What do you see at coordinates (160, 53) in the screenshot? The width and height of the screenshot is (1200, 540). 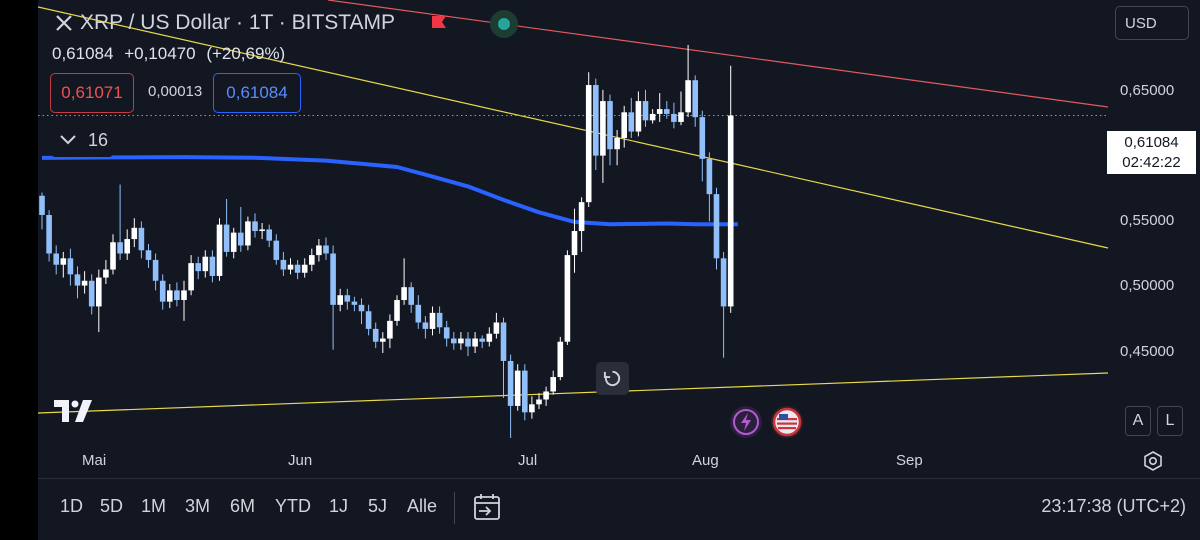 I see `price-change: +0,10470` at bounding box center [160, 53].